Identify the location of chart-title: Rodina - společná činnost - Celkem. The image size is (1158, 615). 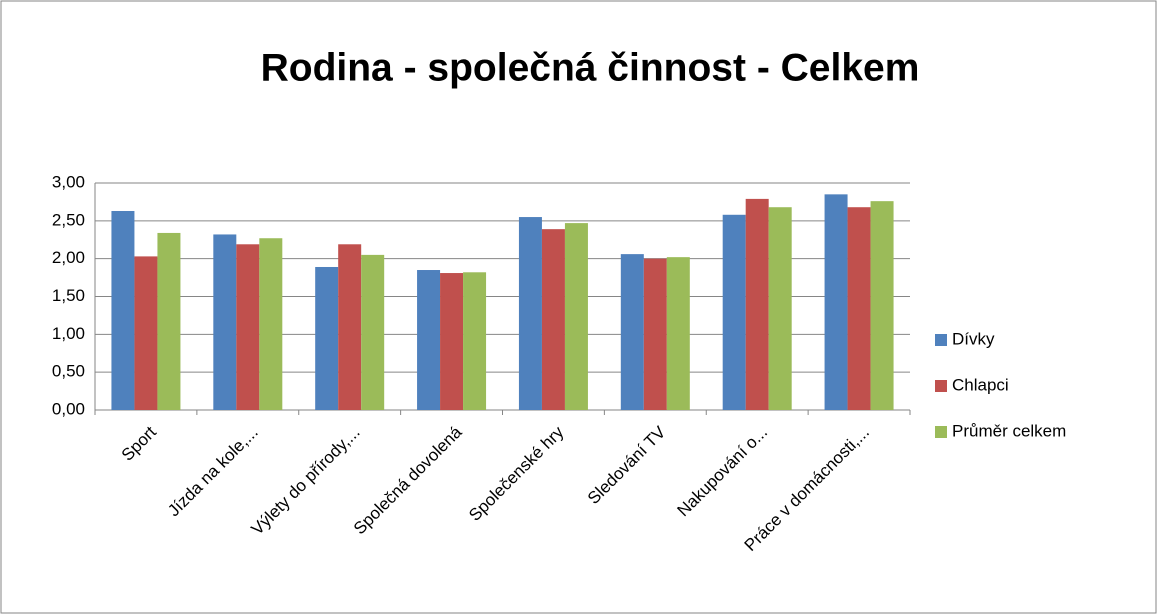
(590, 67).